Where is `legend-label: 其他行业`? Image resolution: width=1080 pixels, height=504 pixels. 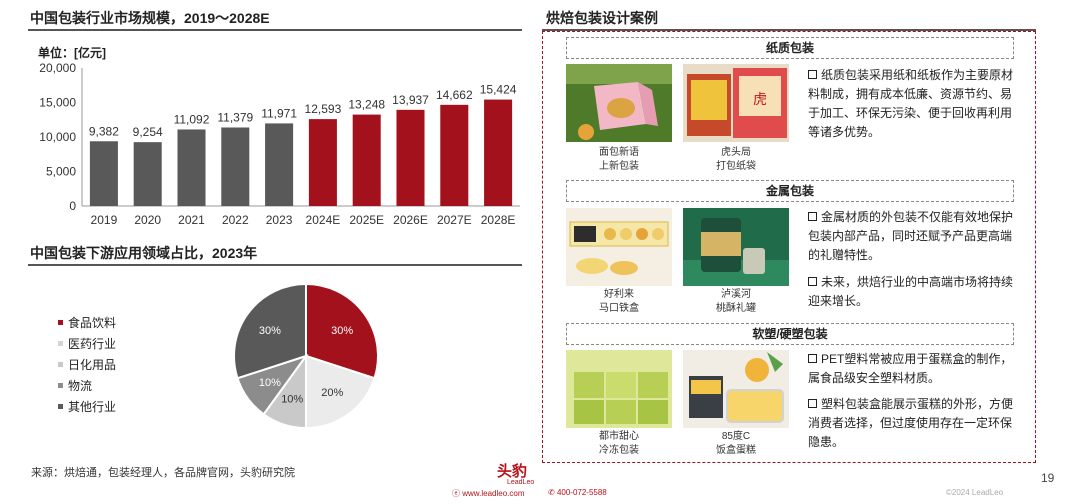
legend-label: 其他行业 is located at coordinates (92, 407).